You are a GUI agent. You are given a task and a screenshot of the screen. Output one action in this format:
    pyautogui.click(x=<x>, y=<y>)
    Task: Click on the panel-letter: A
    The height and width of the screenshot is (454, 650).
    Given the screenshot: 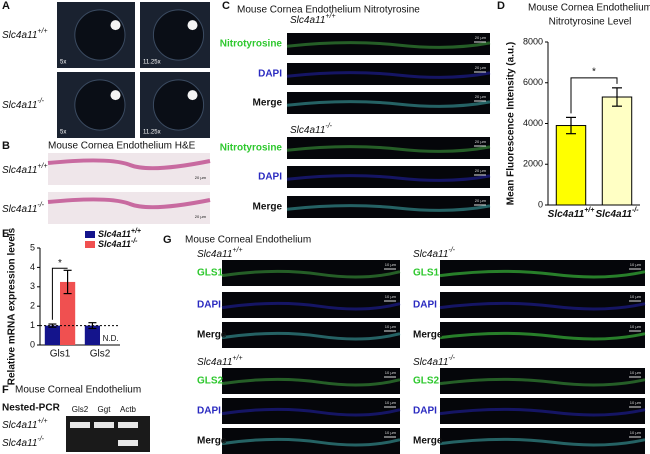 What is the action you would take?
    pyautogui.click(x=6, y=6)
    